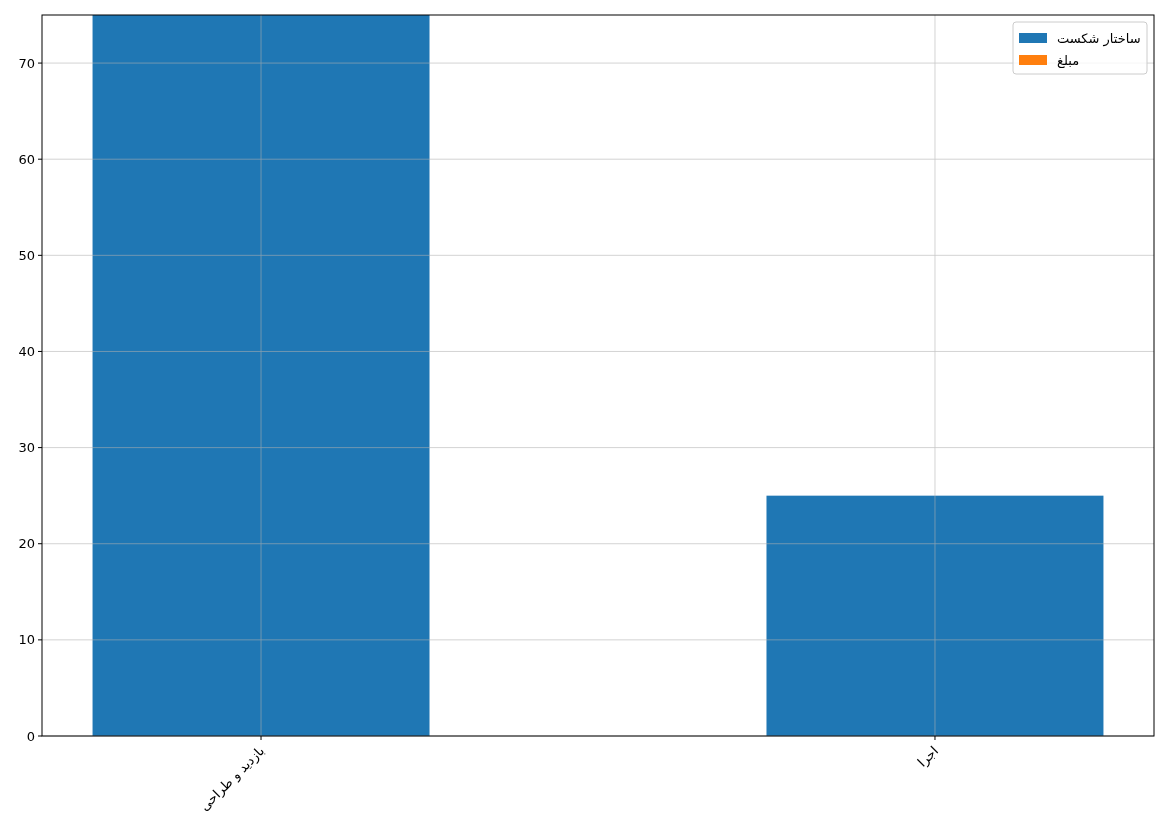 The height and width of the screenshot is (827, 1169). Describe the element at coordinates (232, 779) in the screenshot. I see `x-tick-label: بازدید و طراحی` at that location.